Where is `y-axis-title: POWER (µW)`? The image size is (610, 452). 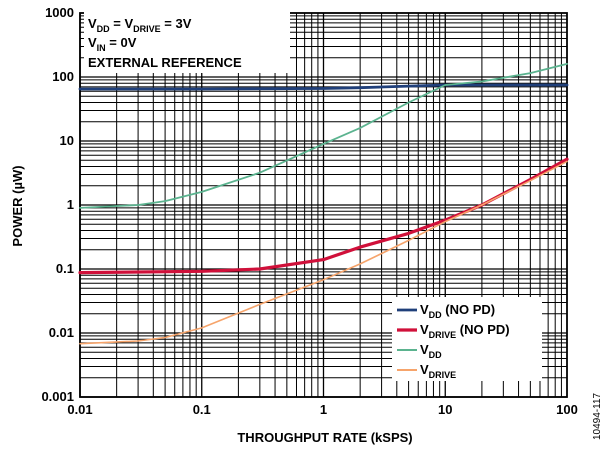 y-axis-title: POWER (µW) is located at coordinates (17, 205).